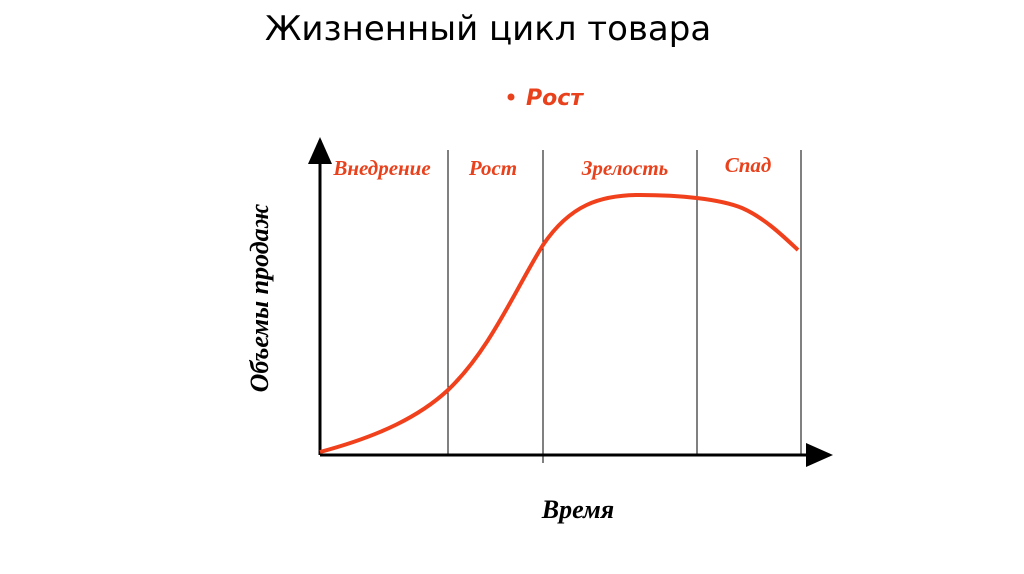 Image resolution: width=1024 pixels, height=574 pixels. Describe the element at coordinates (488, 29) in the screenshot. I see `slide-title: Жизненный цикл товара` at that location.